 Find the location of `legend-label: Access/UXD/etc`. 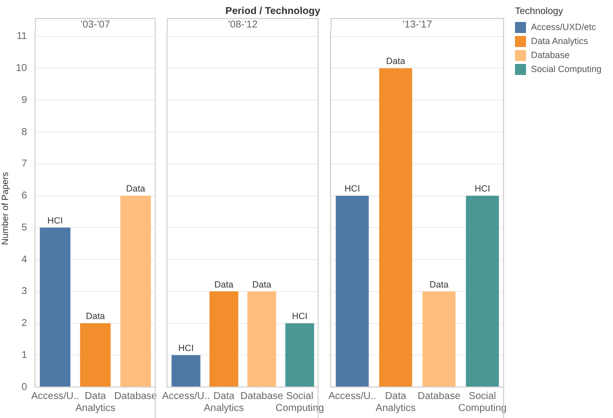

legend-label: Access/UXD/etc is located at coordinates (563, 27).